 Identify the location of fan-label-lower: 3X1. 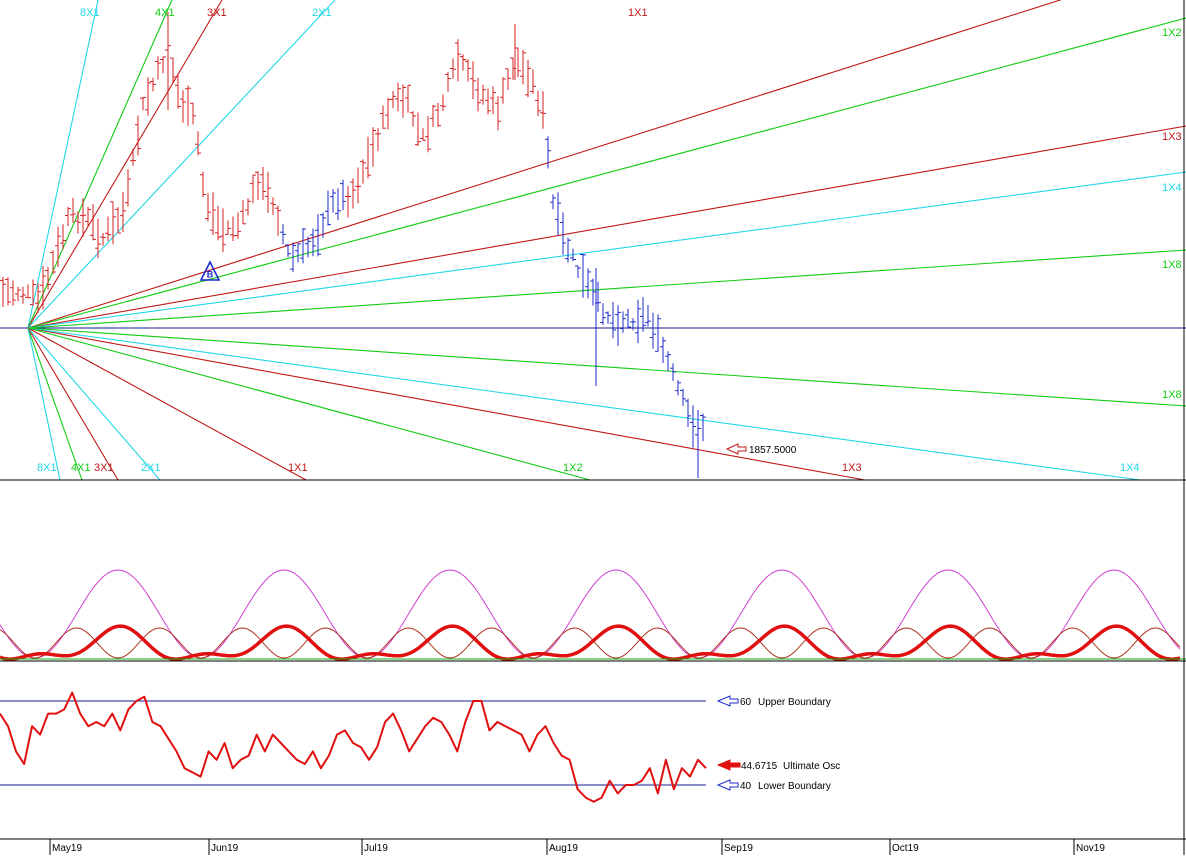
(104, 468).